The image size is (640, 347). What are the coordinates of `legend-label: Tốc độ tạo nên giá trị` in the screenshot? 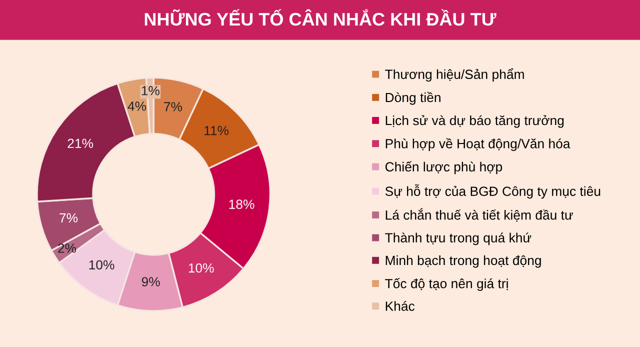 It's located at (446, 284).